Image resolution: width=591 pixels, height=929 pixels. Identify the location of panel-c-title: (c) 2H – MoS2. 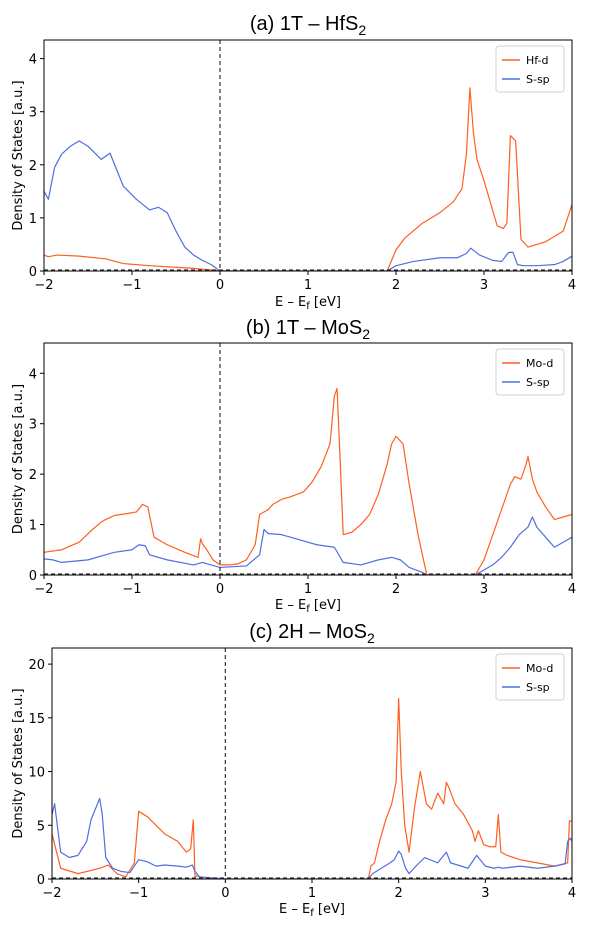
(312, 633).